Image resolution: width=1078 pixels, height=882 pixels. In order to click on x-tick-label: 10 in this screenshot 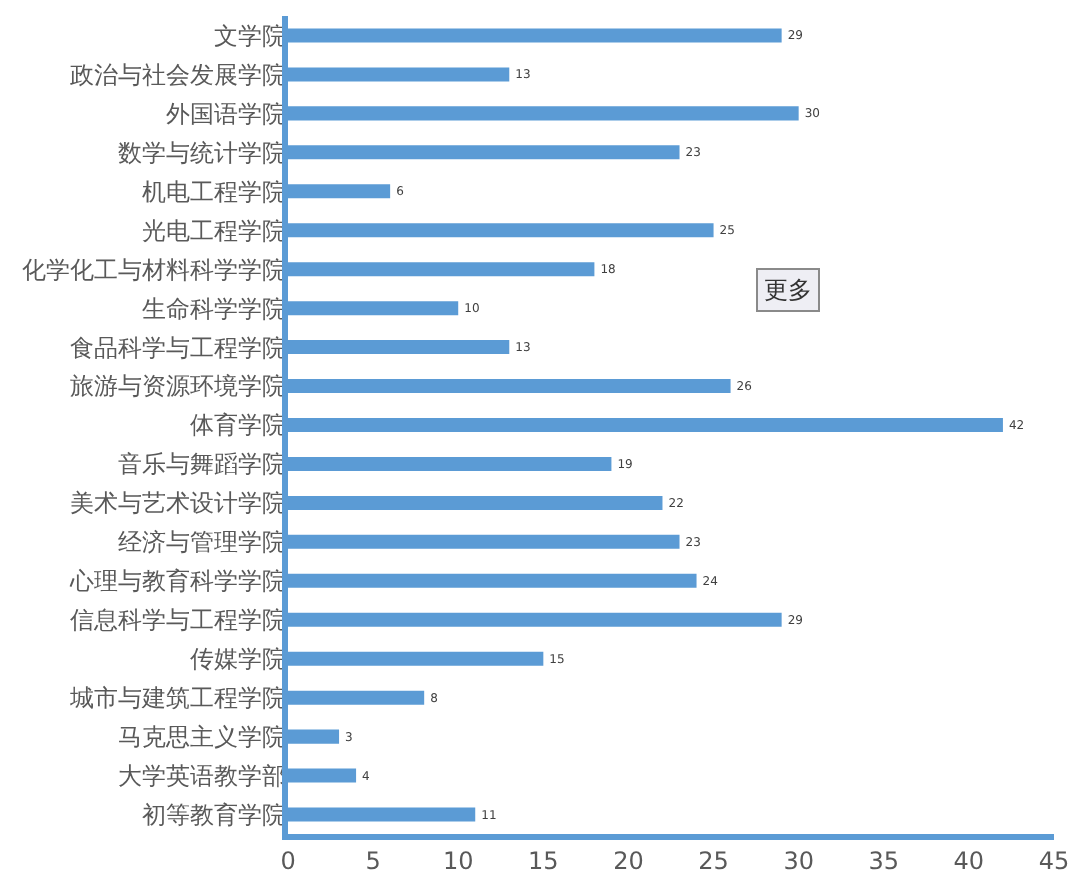, I will do `click(458, 860)`.